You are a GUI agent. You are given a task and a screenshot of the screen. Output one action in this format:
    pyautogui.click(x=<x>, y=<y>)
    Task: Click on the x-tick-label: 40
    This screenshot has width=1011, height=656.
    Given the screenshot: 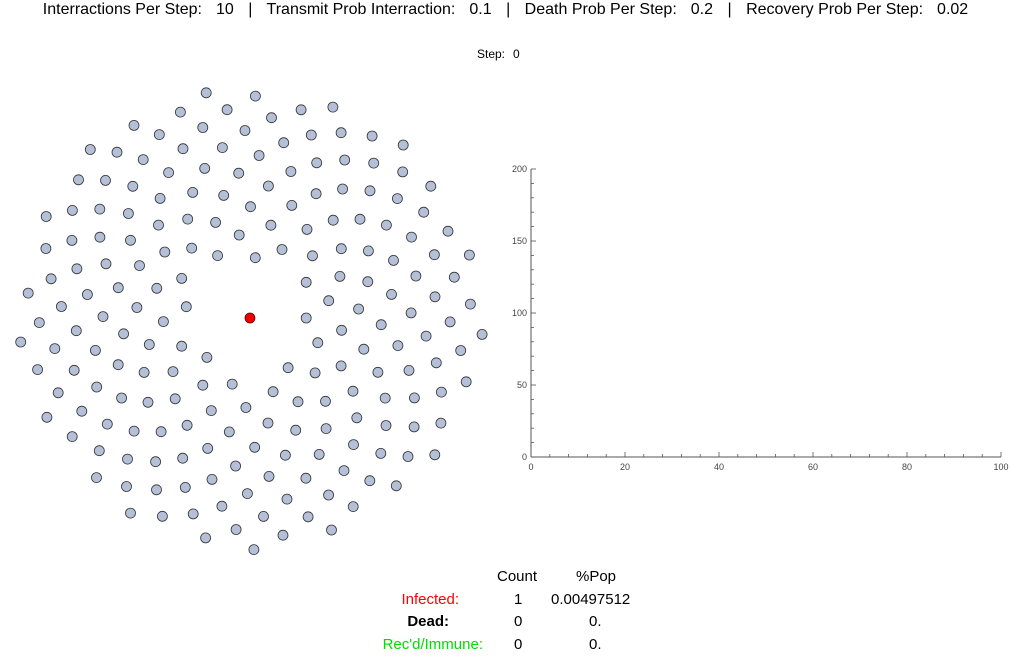 What is the action you would take?
    pyautogui.click(x=719, y=467)
    